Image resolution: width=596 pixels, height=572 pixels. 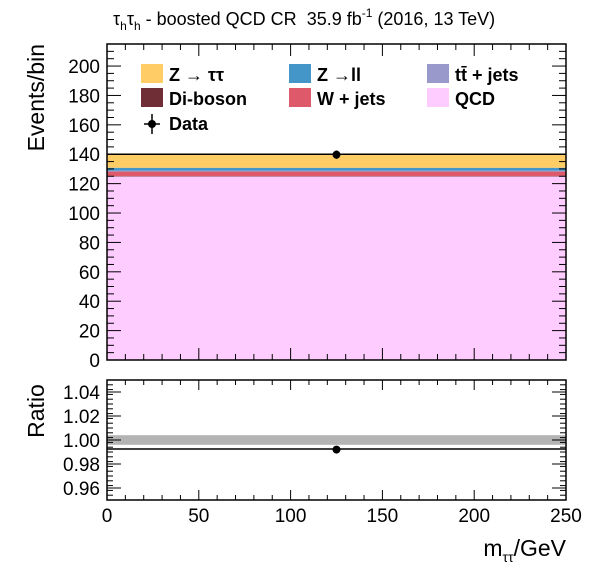 I want to click on stack-bar-zll, so click(x=336, y=169).